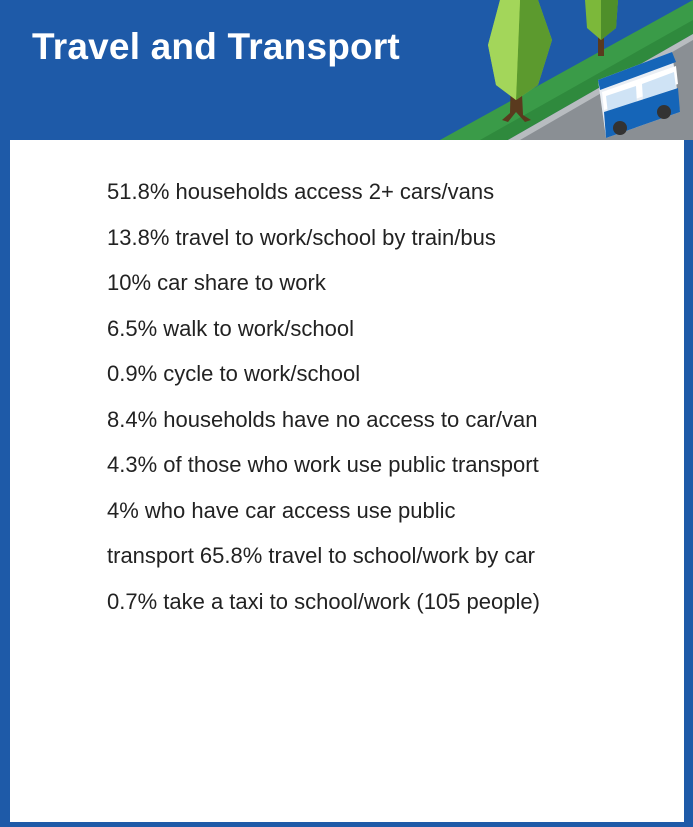 The height and width of the screenshot is (827, 693). I want to click on grass-verge, so click(566, 70).